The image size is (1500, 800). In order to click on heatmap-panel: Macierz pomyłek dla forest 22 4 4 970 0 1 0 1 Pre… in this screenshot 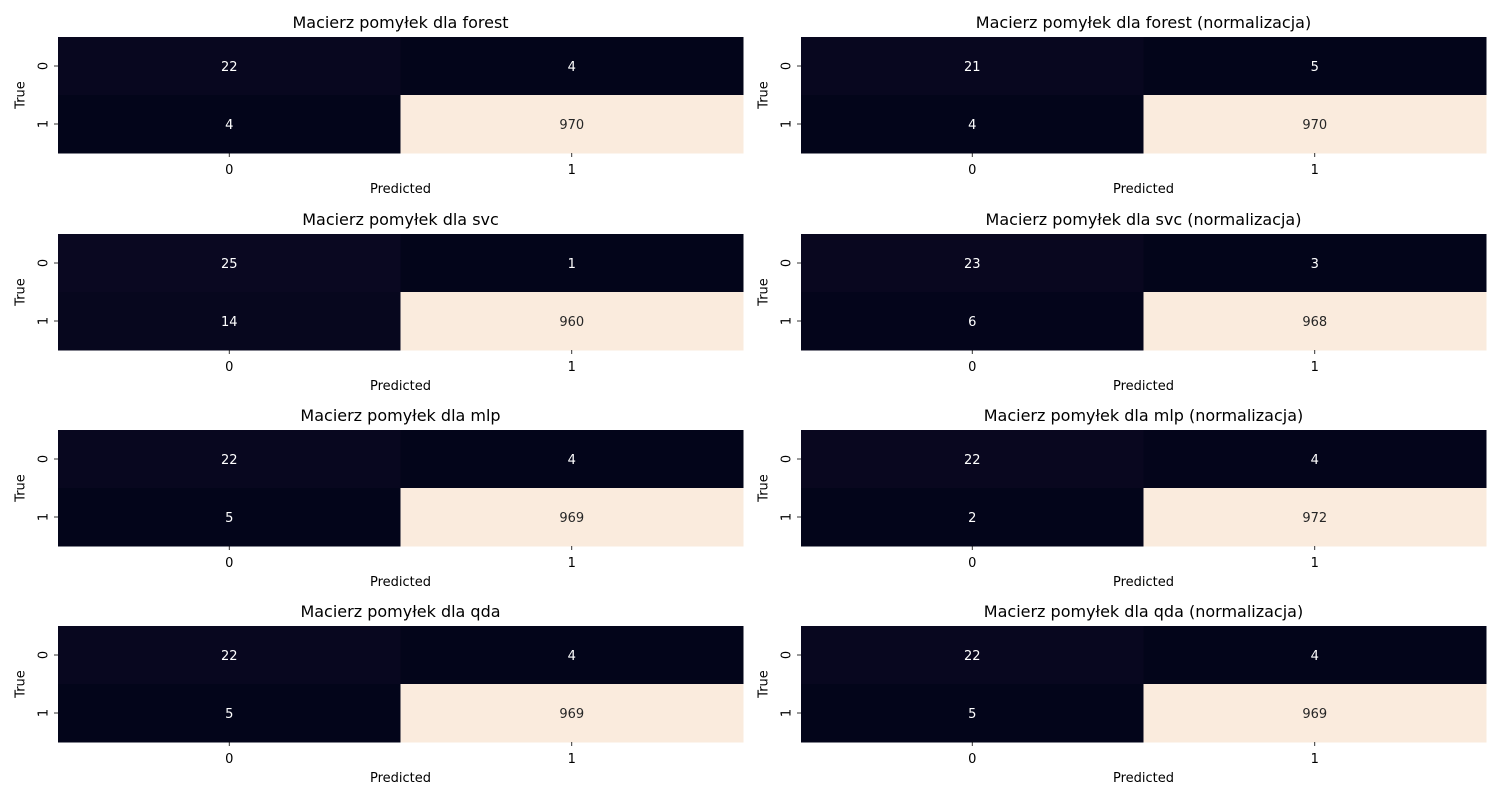, I will do `click(379, 105)`.